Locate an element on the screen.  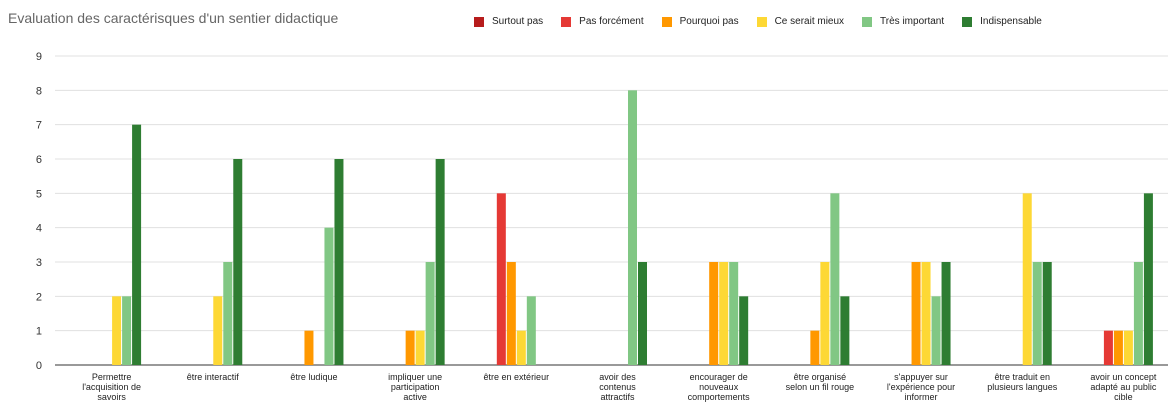
y-tick-label: 0 is located at coordinates (39, 366).